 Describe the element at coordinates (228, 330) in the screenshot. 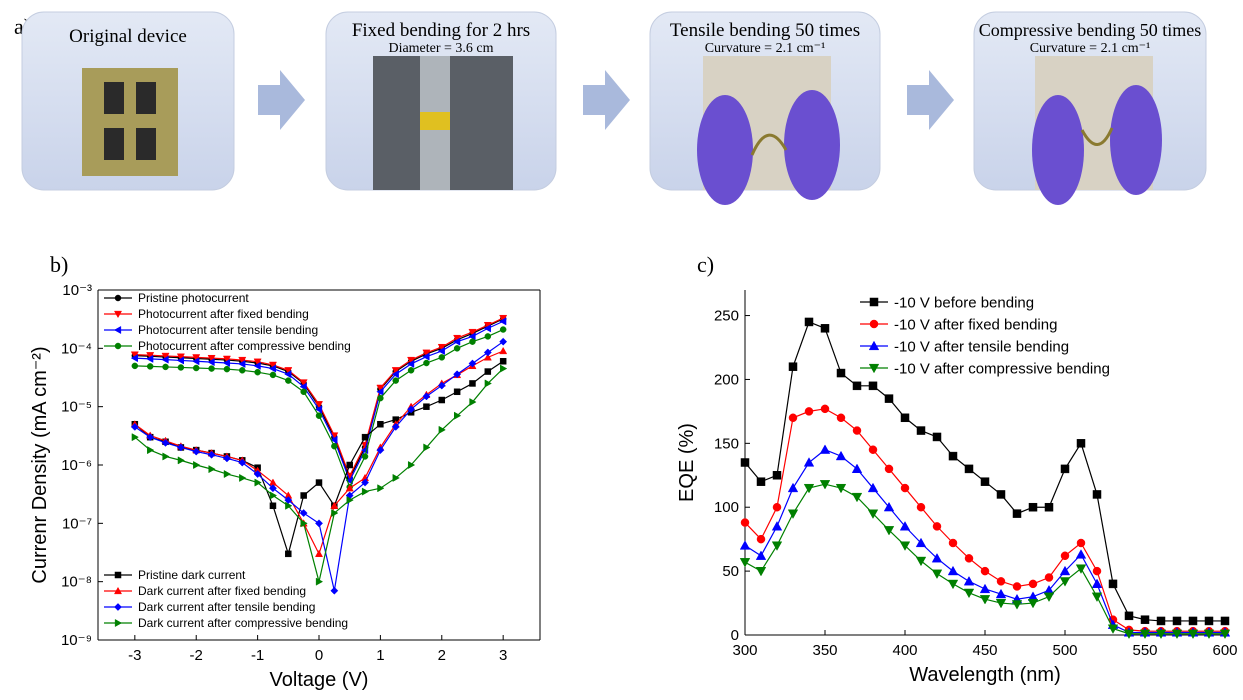

I see `legend-label: Photocurrent after tensile bending` at that location.